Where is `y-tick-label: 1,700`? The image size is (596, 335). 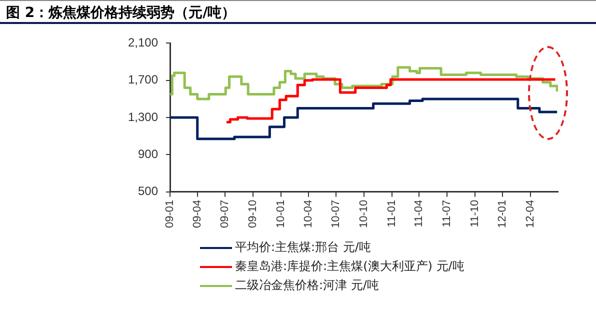 y-tick-label: 1,700 is located at coordinates (143, 79).